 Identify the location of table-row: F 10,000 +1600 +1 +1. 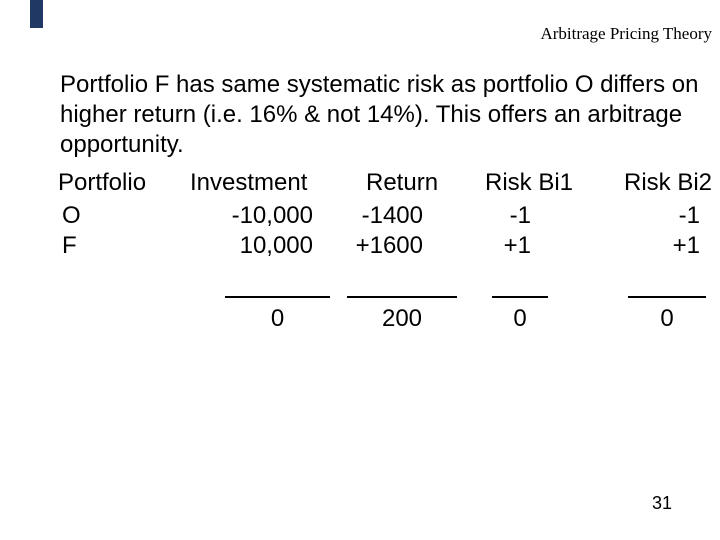
(360, 246).